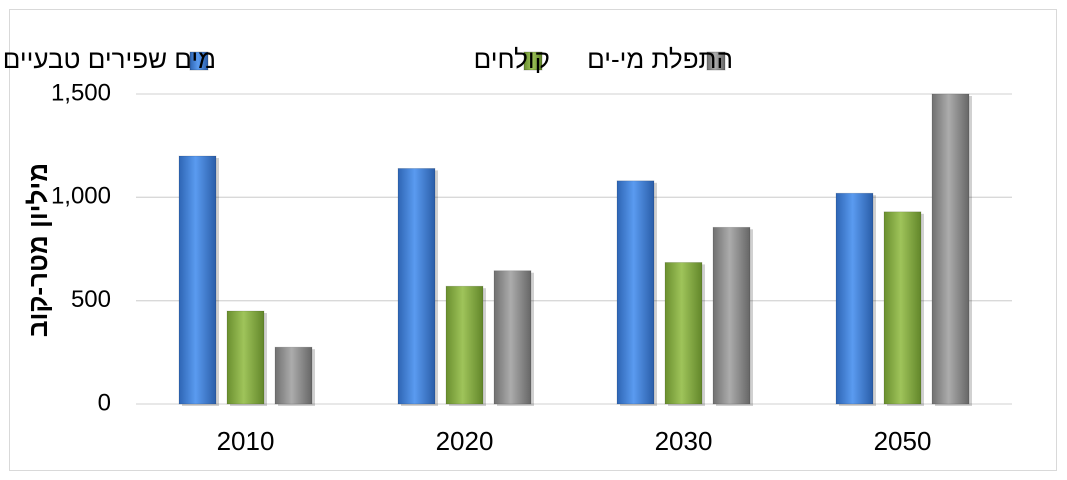  What do you see at coordinates (109, 59) in the screenshot?
I see `legend-label-0: מים שפירים טבעיים` at bounding box center [109, 59].